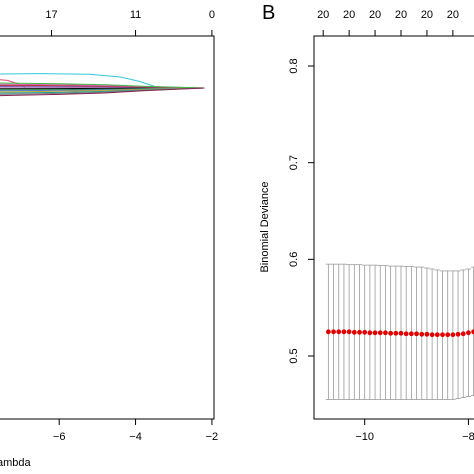  What do you see at coordinates (294, 162) in the screenshot?
I see `y-tick-label-b-2: 0.7` at bounding box center [294, 162].